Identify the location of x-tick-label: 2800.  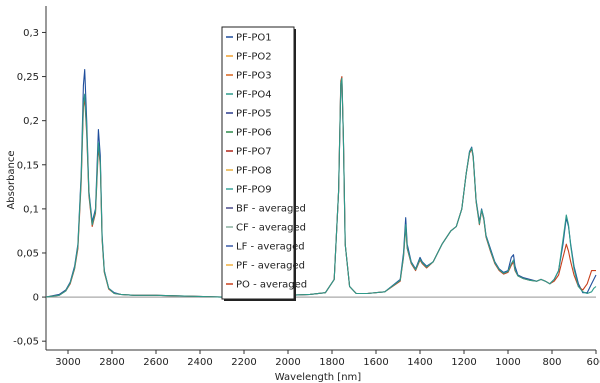
(111, 362).